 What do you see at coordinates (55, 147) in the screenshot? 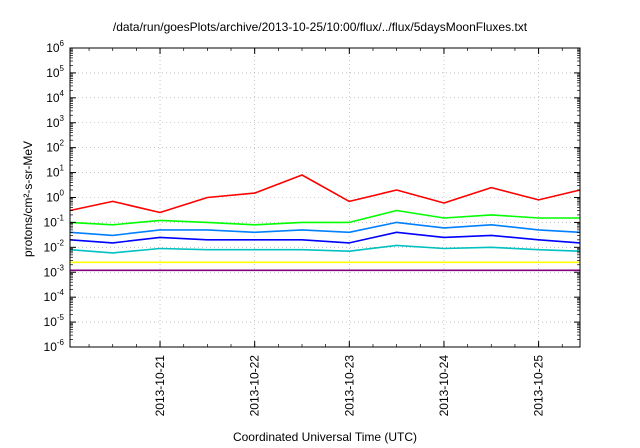
I see `y-tick-label: 10²` at bounding box center [55, 147].